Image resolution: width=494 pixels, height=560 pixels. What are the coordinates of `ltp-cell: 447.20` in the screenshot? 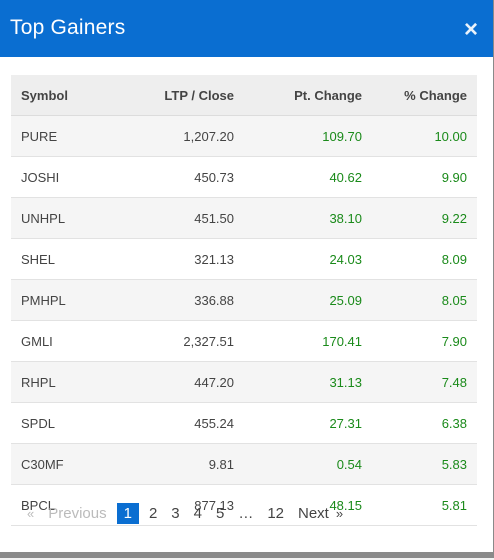 It's located at (170, 382).